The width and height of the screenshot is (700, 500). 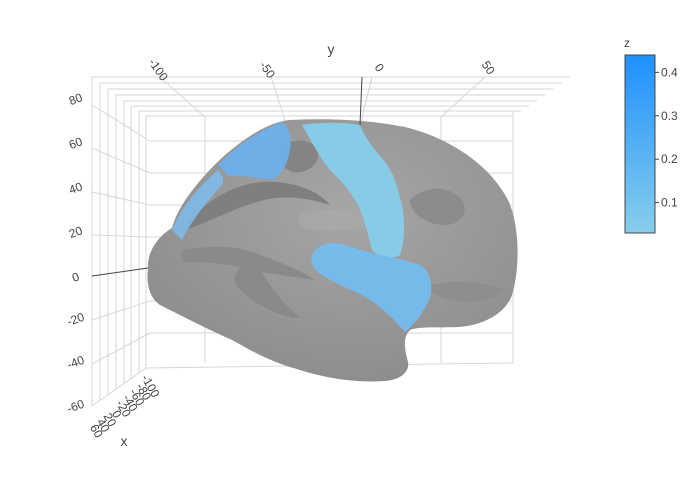 I want to click on gyrus-highlight, so click(x=339, y=220).